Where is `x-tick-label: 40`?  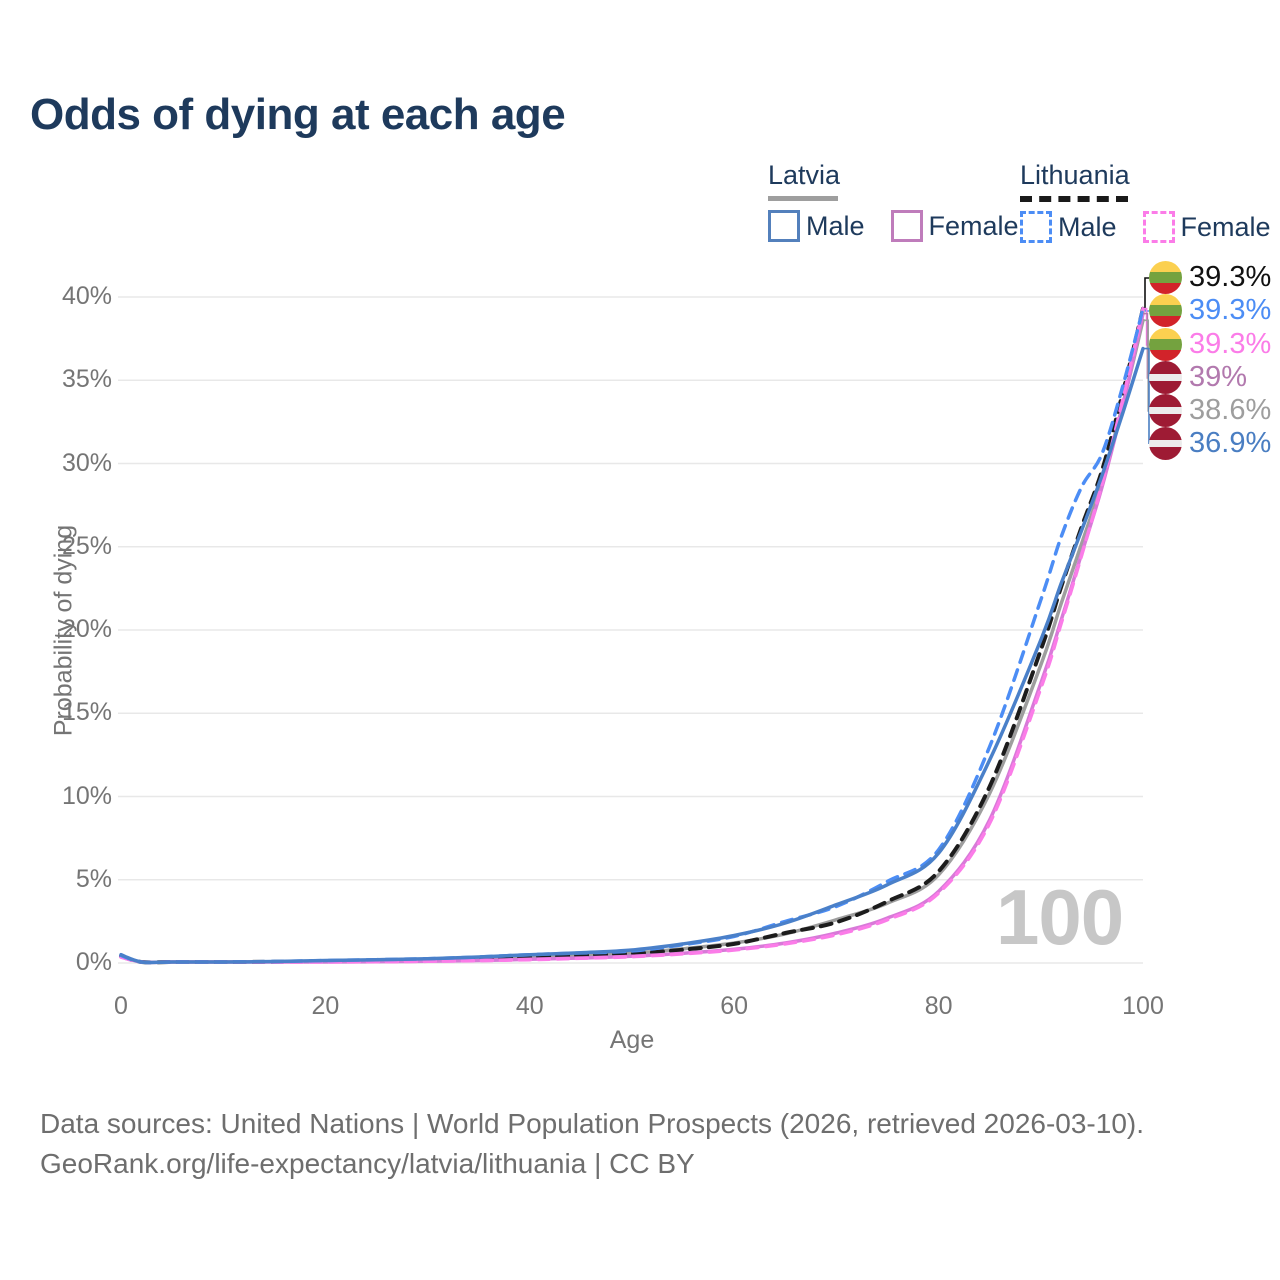
x-tick-label: 40 is located at coordinates (529, 1006).